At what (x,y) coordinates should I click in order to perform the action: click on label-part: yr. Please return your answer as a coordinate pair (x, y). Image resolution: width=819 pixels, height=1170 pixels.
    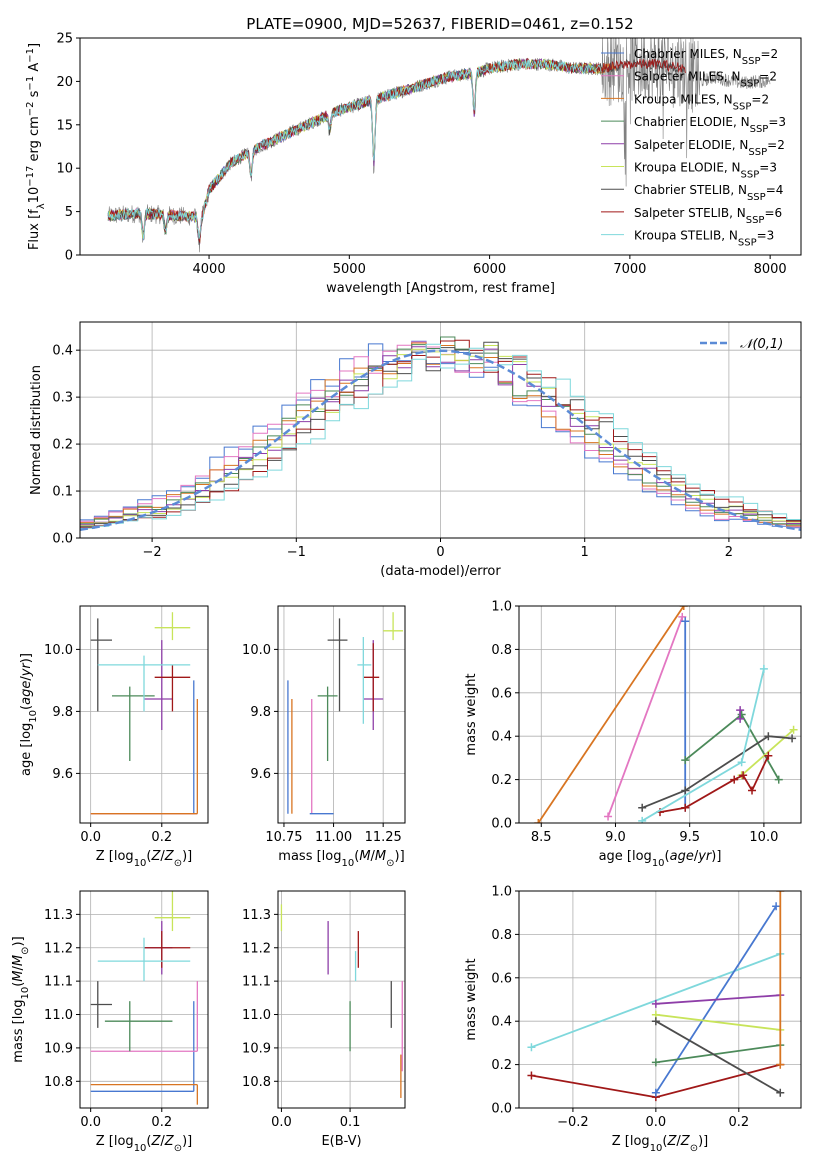
    Looking at the image, I should click on (26, 670).